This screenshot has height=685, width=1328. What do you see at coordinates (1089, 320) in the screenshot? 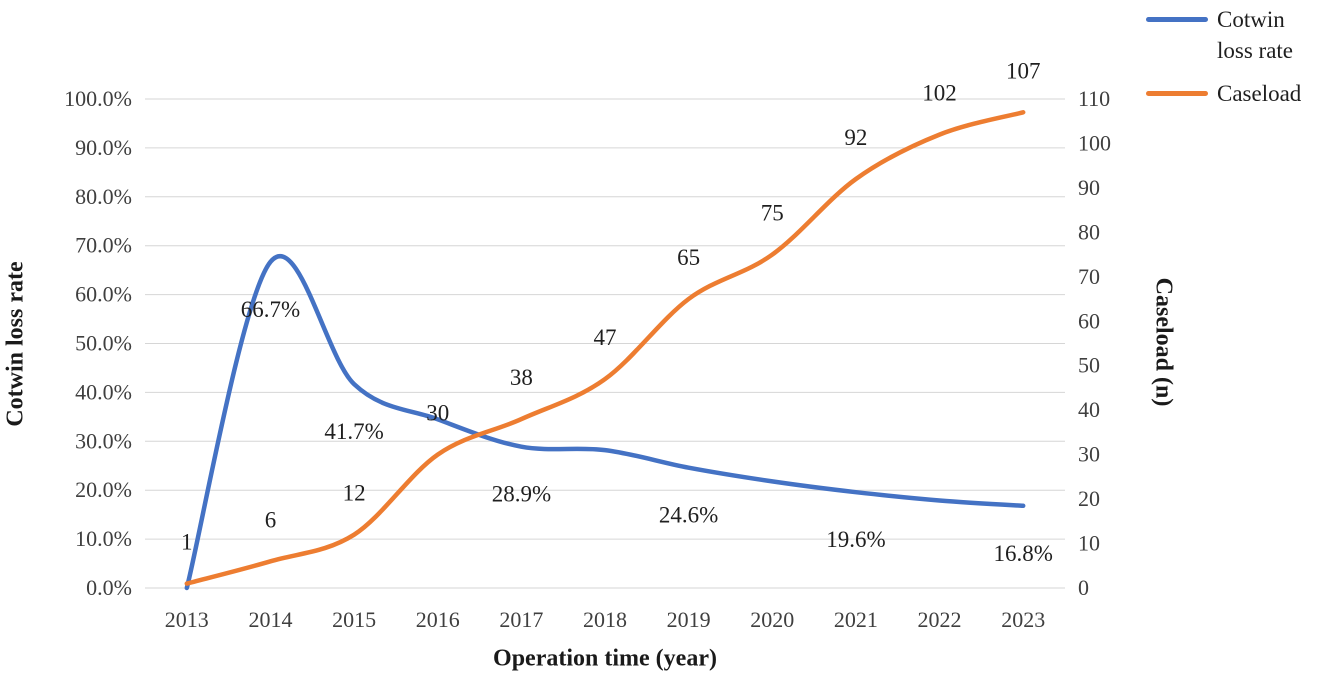
I see `right-axis-tick: 60` at bounding box center [1089, 320].